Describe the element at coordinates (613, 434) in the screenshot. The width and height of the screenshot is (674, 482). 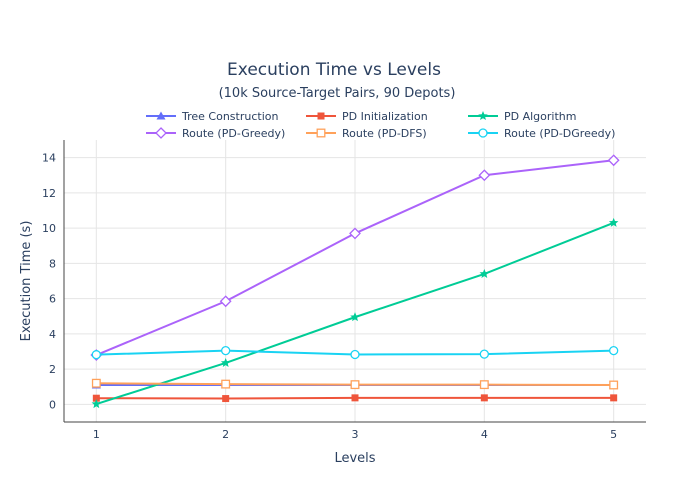
I see `x-tick-label: 5` at that location.